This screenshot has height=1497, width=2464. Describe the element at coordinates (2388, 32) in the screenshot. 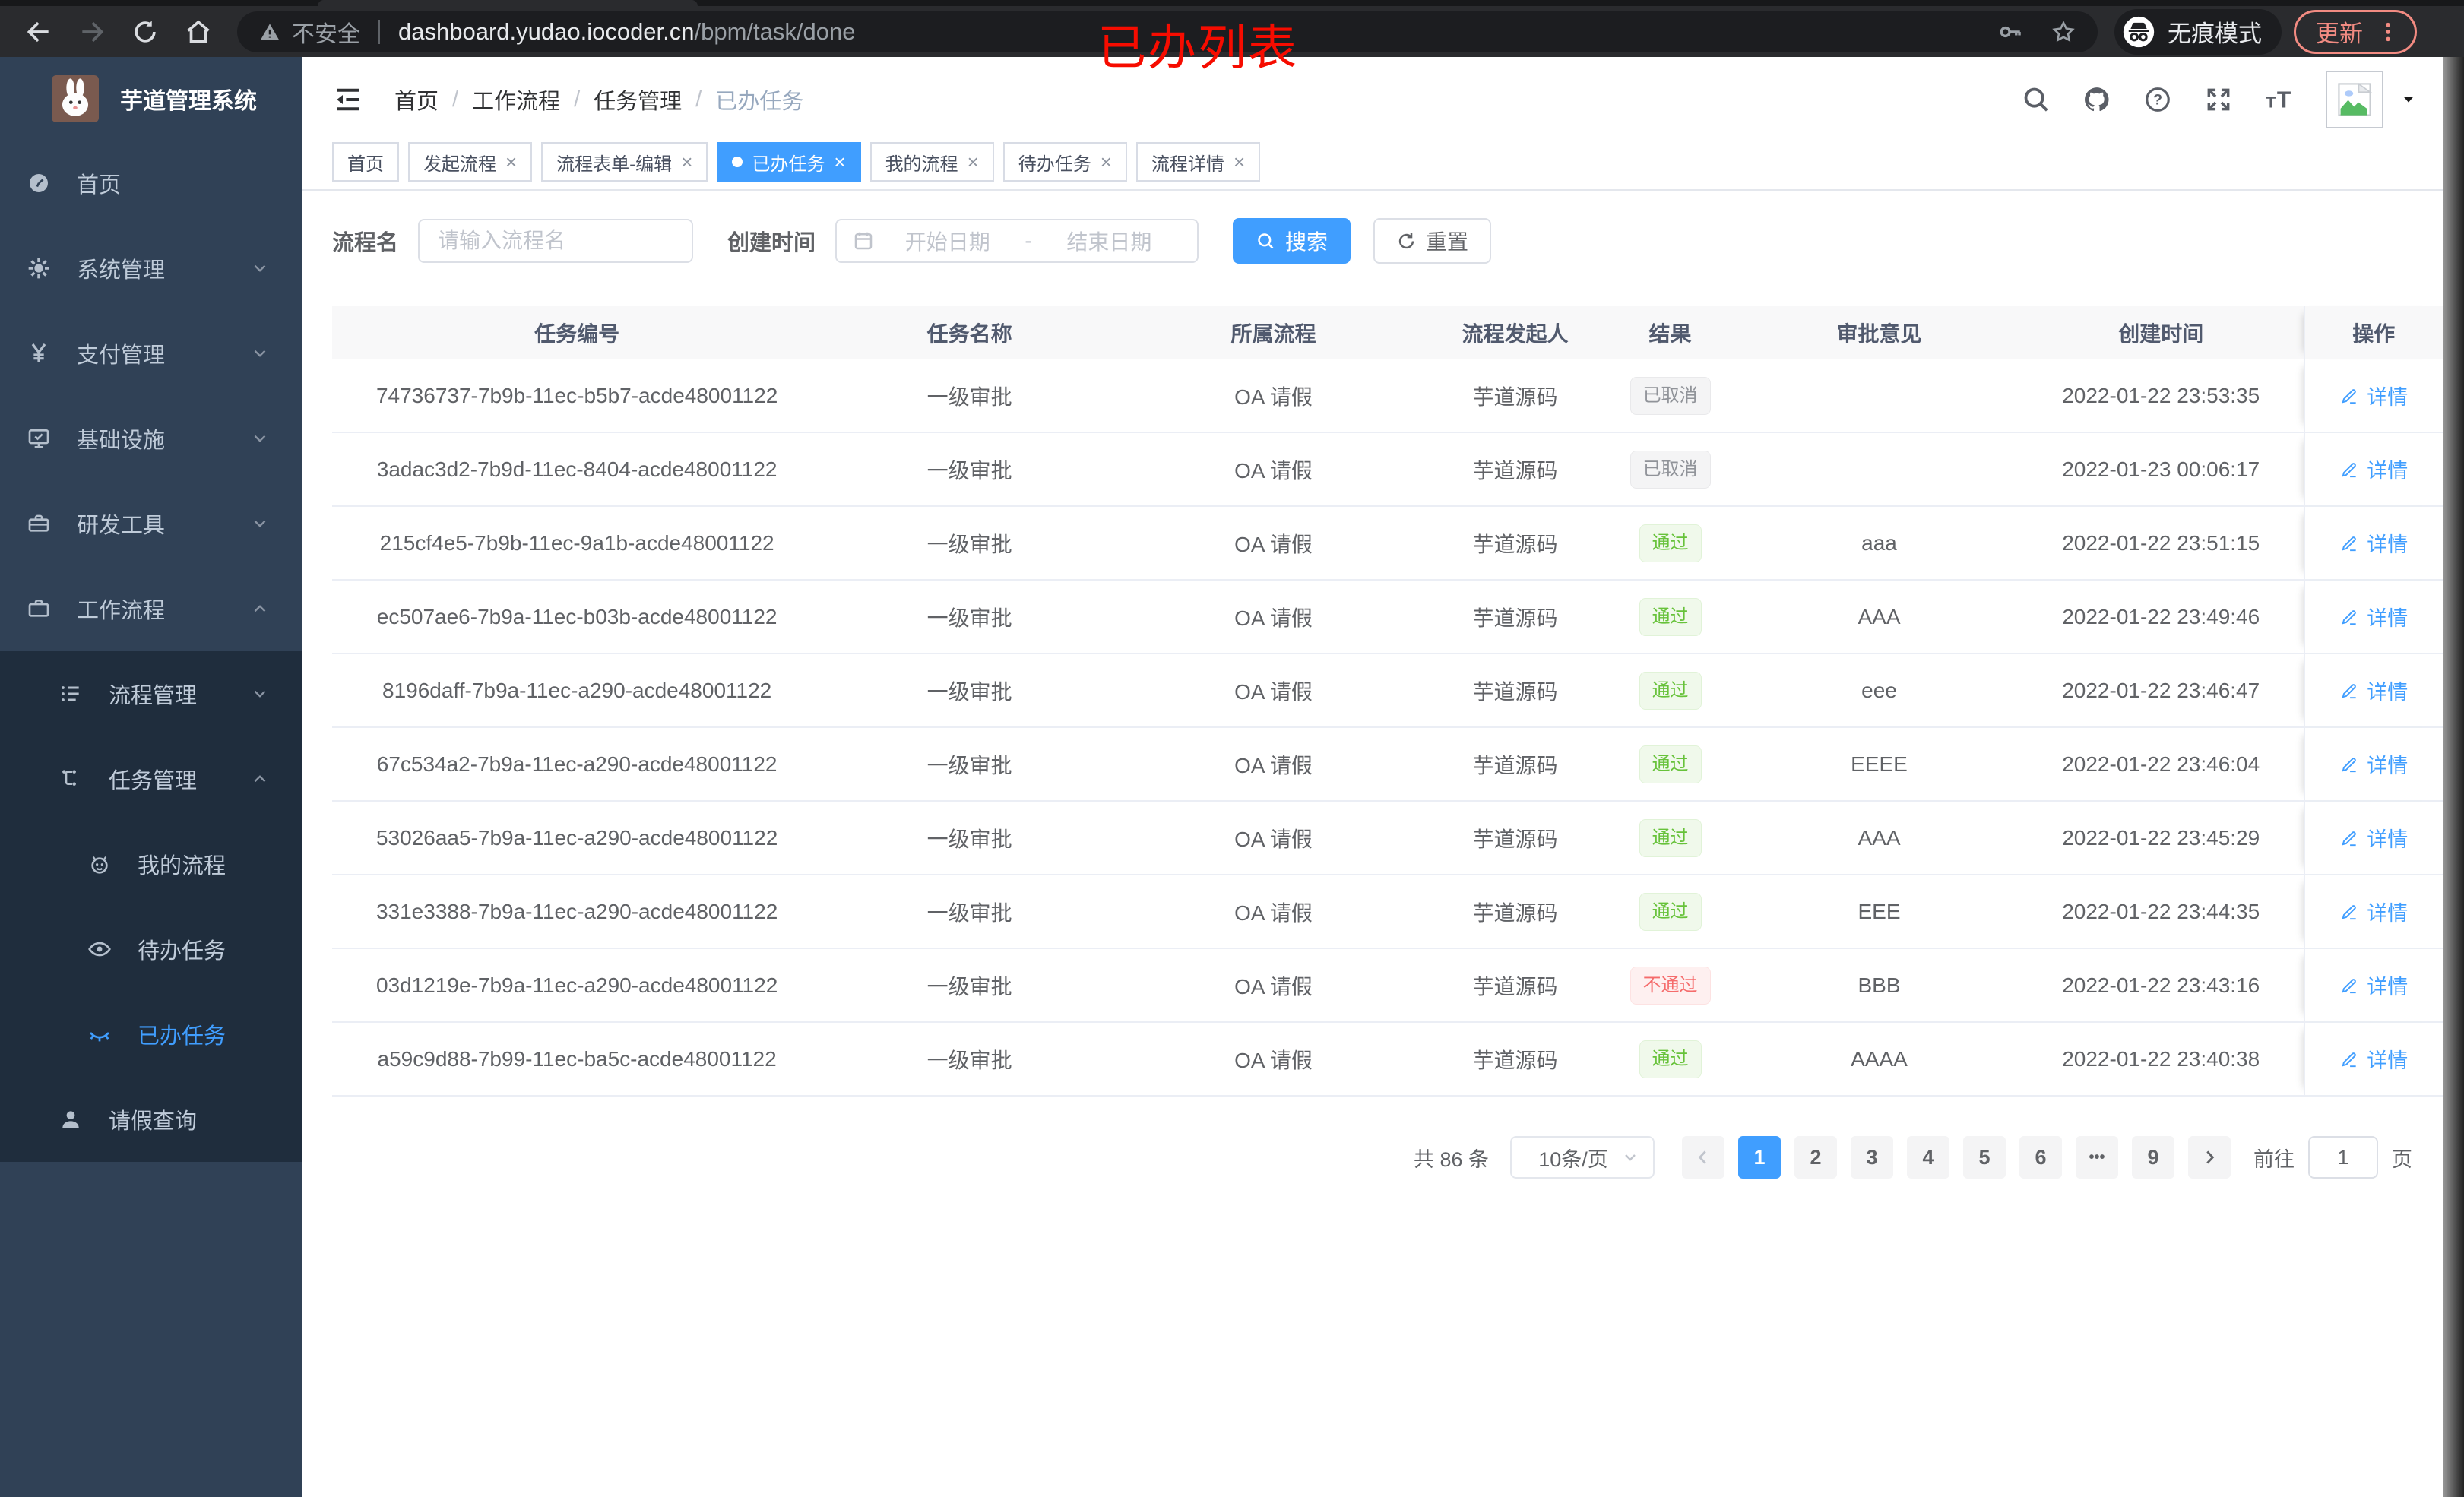

I see `browser-menu-icon` at that location.